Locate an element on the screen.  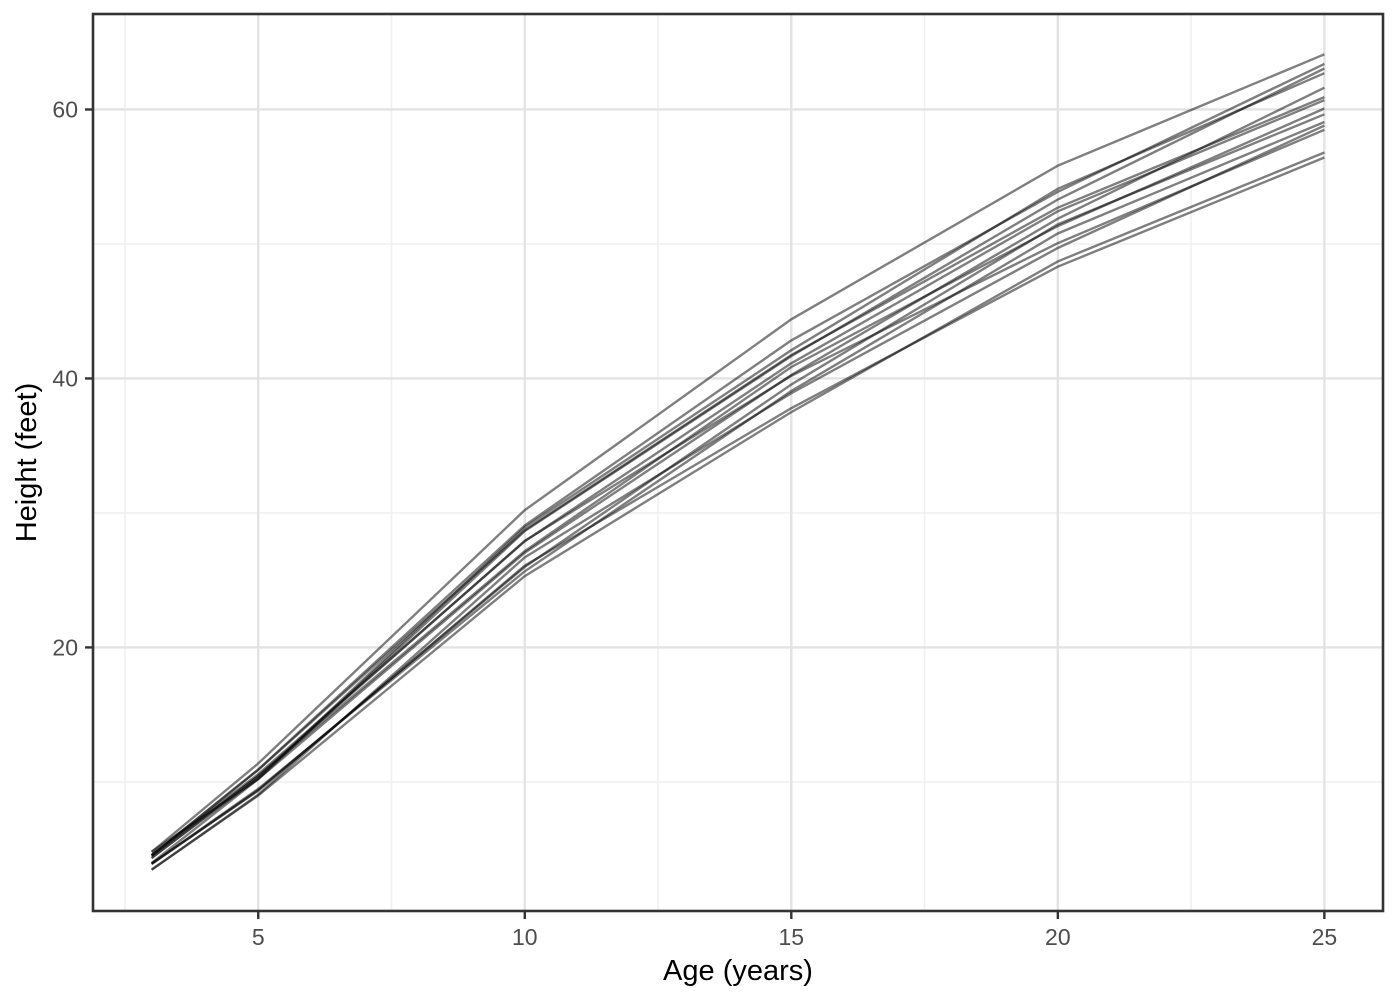
y-tick-label: 20 is located at coordinates (65, 647).